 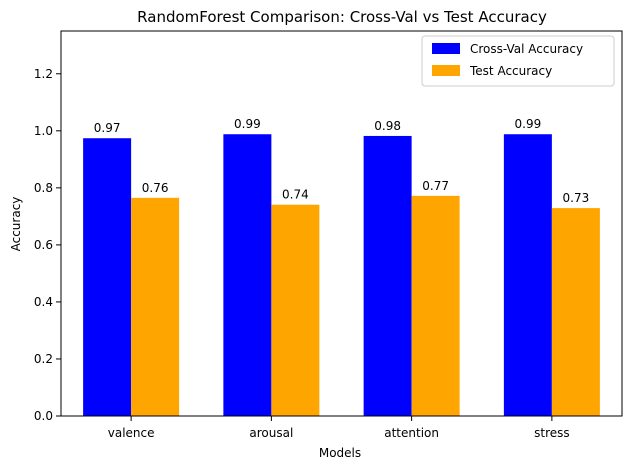 I want to click on y-axis: 0.0 0.2 0.4 0.6 0.8 1.0 1.2, so click(x=47, y=245).